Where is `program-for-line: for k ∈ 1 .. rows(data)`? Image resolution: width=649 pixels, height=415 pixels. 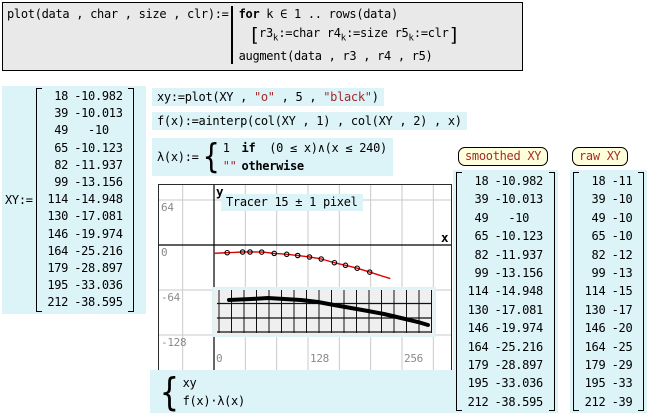
program-for-line: for k ∈ 1 .. rows(data) is located at coordinates (349, 14).